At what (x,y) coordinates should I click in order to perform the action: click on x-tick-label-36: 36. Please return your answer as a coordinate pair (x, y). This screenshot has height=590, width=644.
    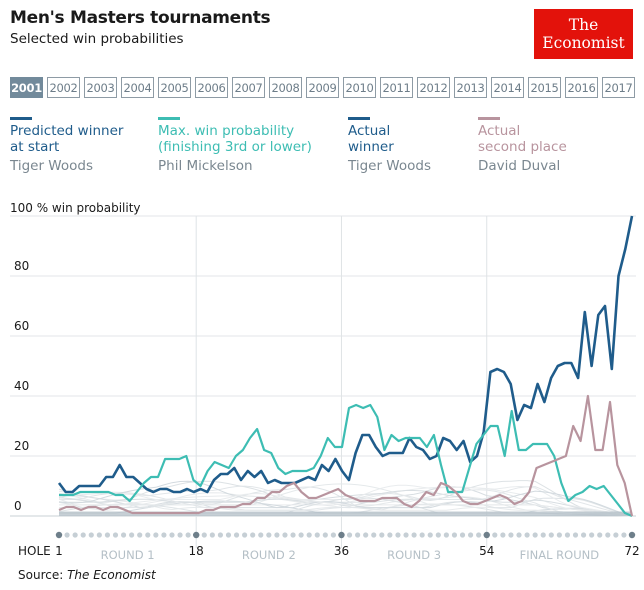
    Looking at the image, I should click on (341, 551).